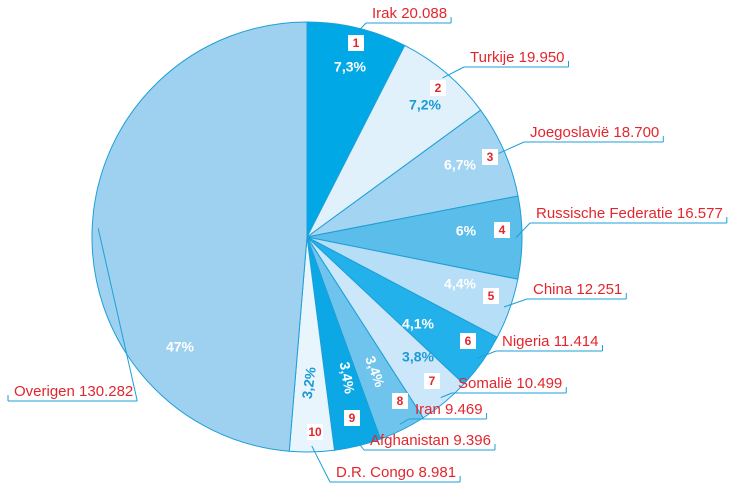  What do you see at coordinates (356, 129) in the screenshot?
I see `slice` at bounding box center [356, 129].